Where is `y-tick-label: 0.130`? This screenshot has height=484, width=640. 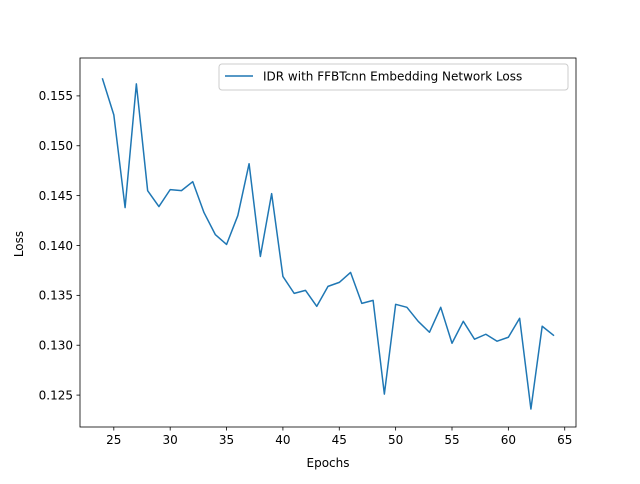 y-tick-label: 0.130 is located at coordinates (56, 346).